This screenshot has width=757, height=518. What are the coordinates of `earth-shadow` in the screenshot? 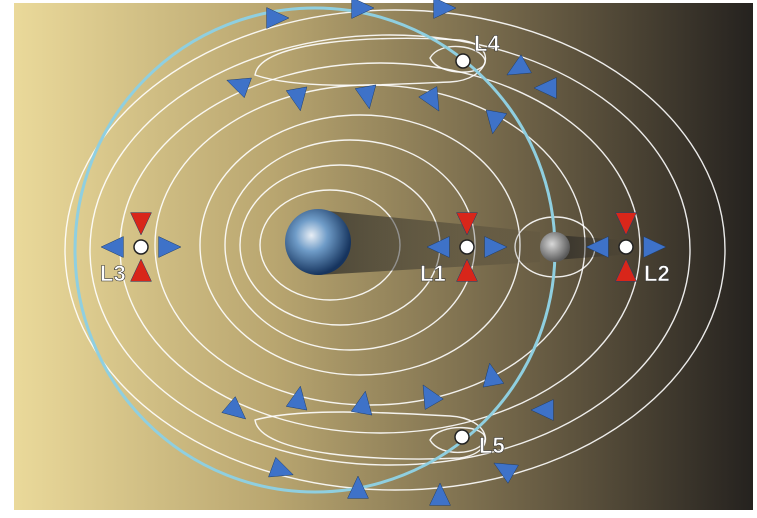 It's located at (429, 242).